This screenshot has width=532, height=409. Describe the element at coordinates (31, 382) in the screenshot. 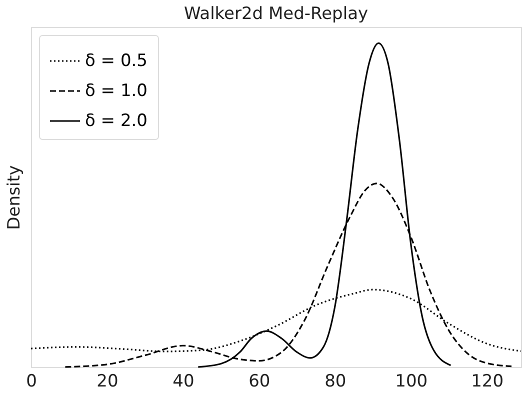

I see `x-tick-label: 0` at that location.